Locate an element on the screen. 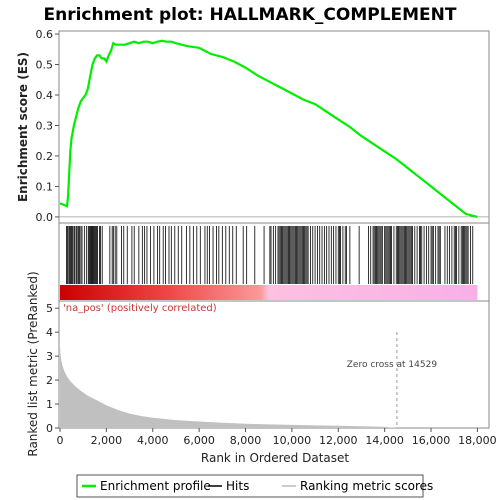 Image resolution: width=500 pixels, height=500 pixels. x-tick-label: 16,000 is located at coordinates (431, 440).